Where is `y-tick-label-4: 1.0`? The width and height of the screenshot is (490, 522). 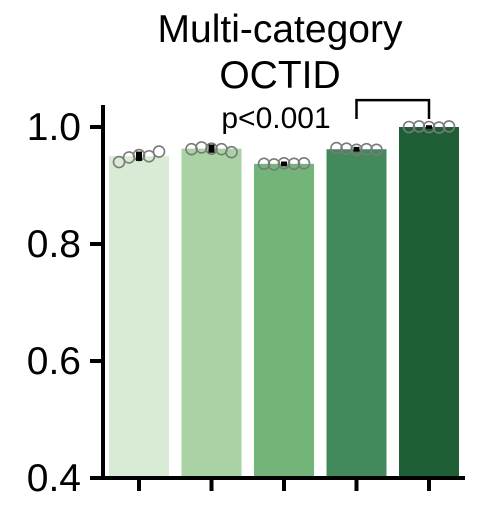
y-tick-label-4: 1.0 is located at coordinates (54, 127).